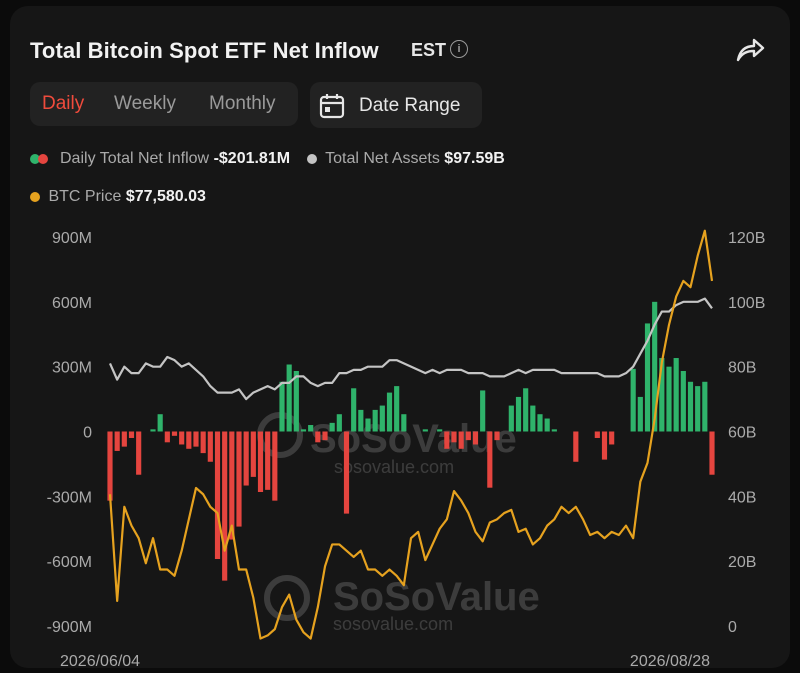  What do you see at coordinates (410, 105) in the screenshot?
I see `date-range-label: Date Range` at bounding box center [410, 105].